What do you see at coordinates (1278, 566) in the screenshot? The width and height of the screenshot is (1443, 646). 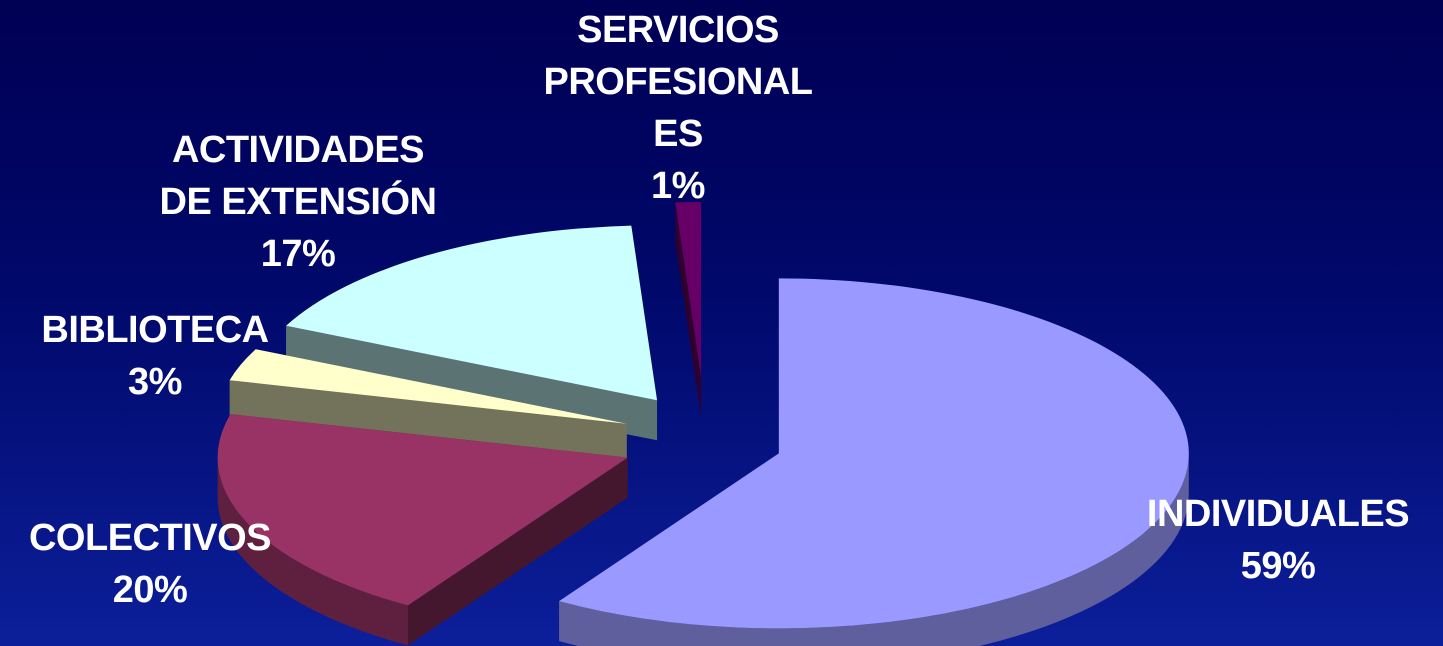 I see `label-individuales-pct: 59%` at bounding box center [1278, 566].